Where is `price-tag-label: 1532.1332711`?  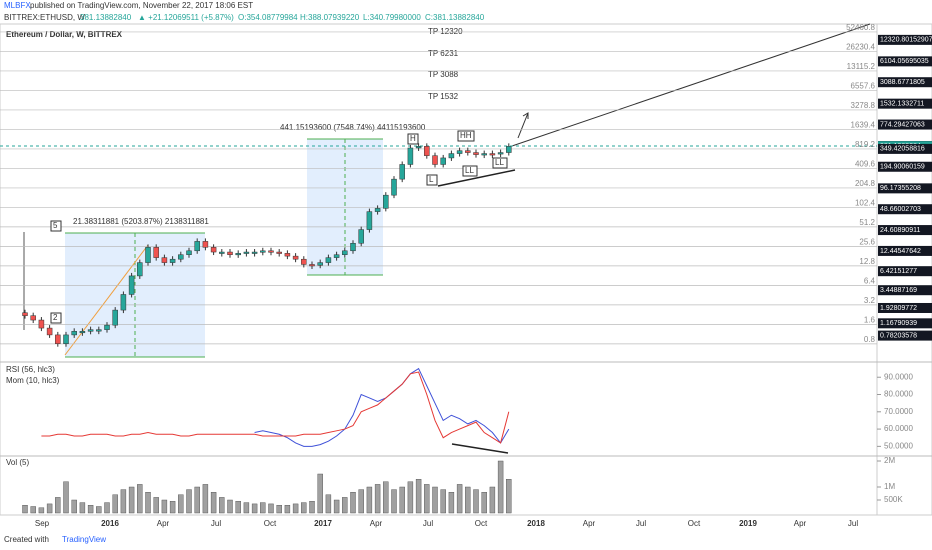 price-tag-label: 1532.1332711 is located at coordinates (902, 104).